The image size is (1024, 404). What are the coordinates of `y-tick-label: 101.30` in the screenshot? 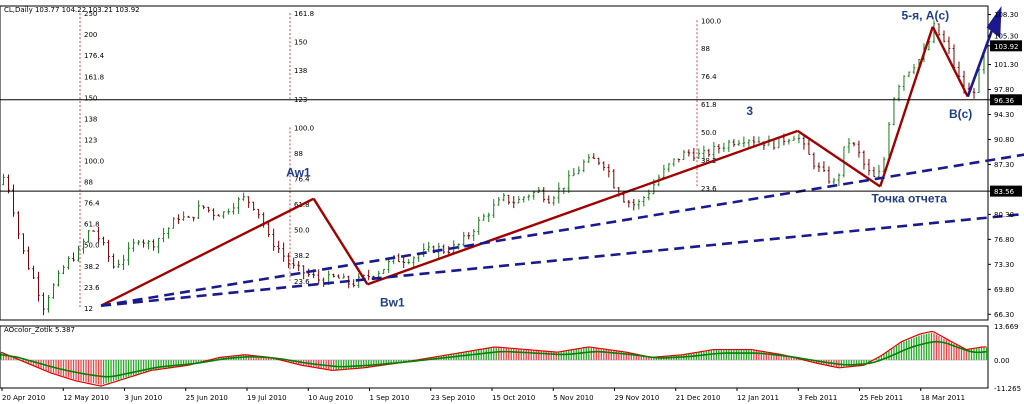 It's located at (1006, 65).